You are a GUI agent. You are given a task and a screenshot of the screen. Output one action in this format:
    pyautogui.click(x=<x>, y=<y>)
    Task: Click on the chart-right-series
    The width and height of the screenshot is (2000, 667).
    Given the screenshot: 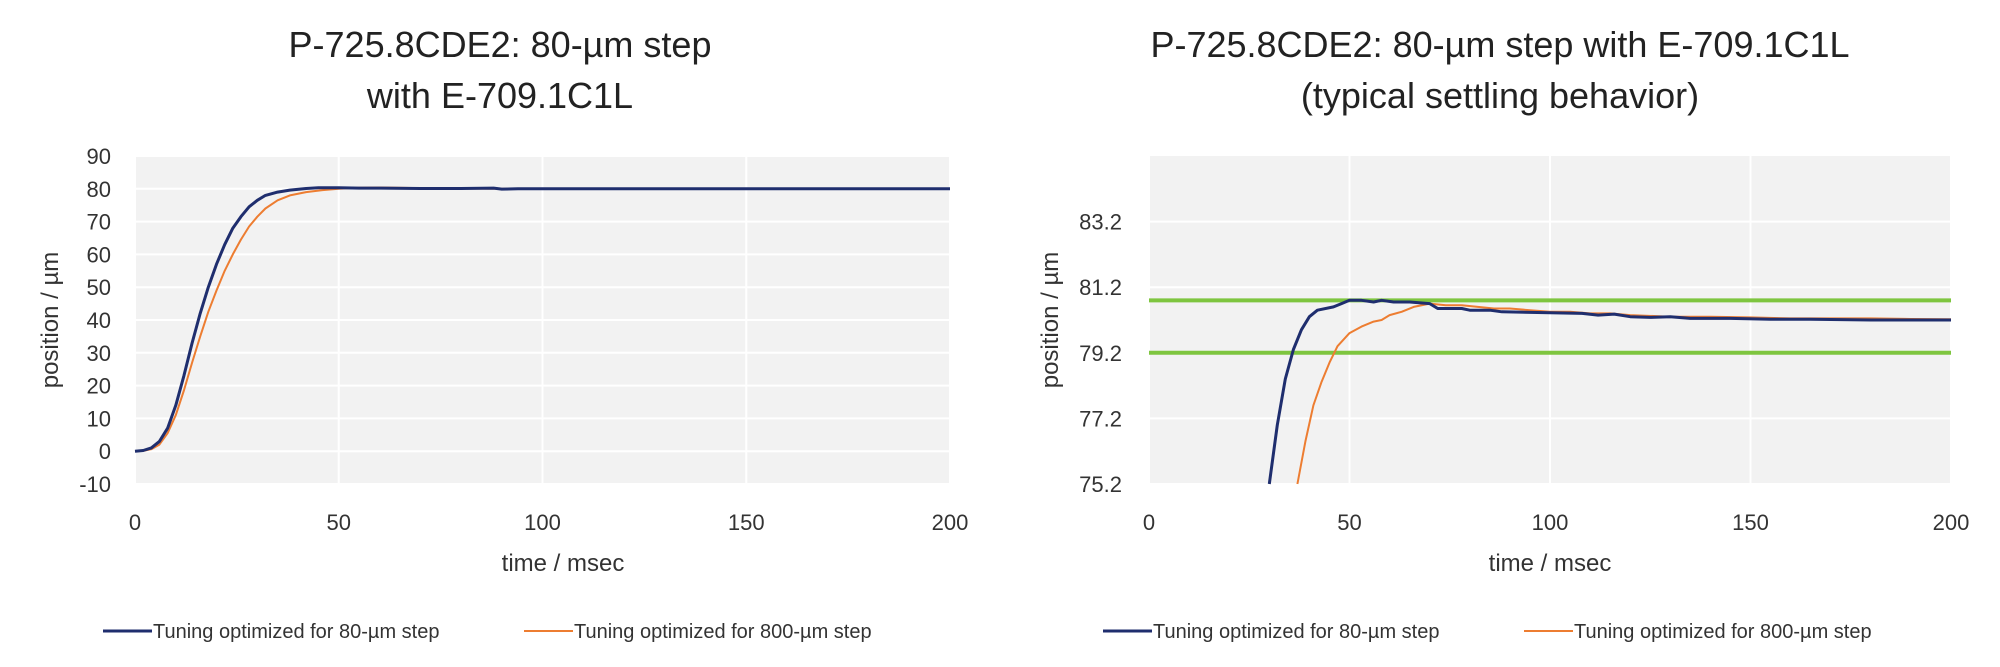 What is the action you would take?
    pyautogui.click(x=1609, y=391)
    